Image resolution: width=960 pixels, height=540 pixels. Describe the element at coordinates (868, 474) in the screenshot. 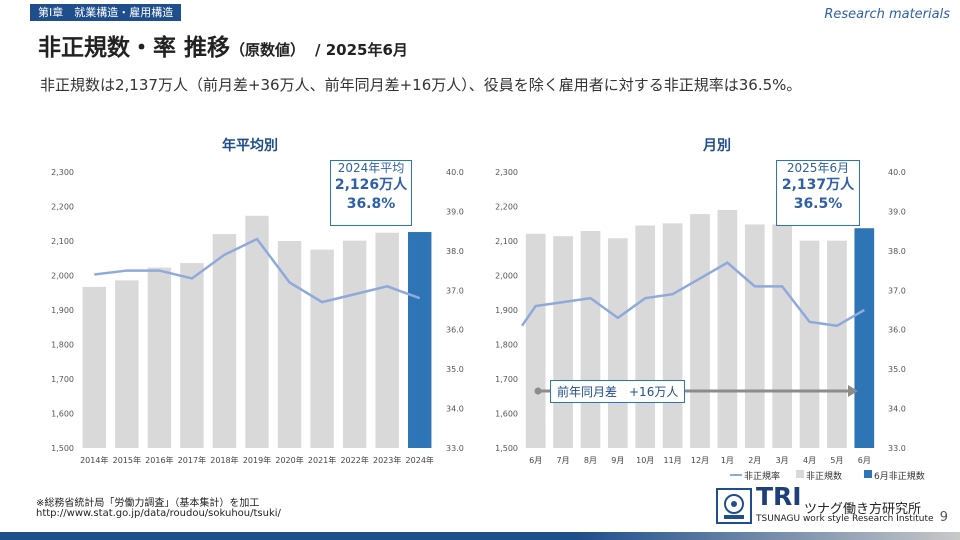

I see `legend-june-swatch` at that location.